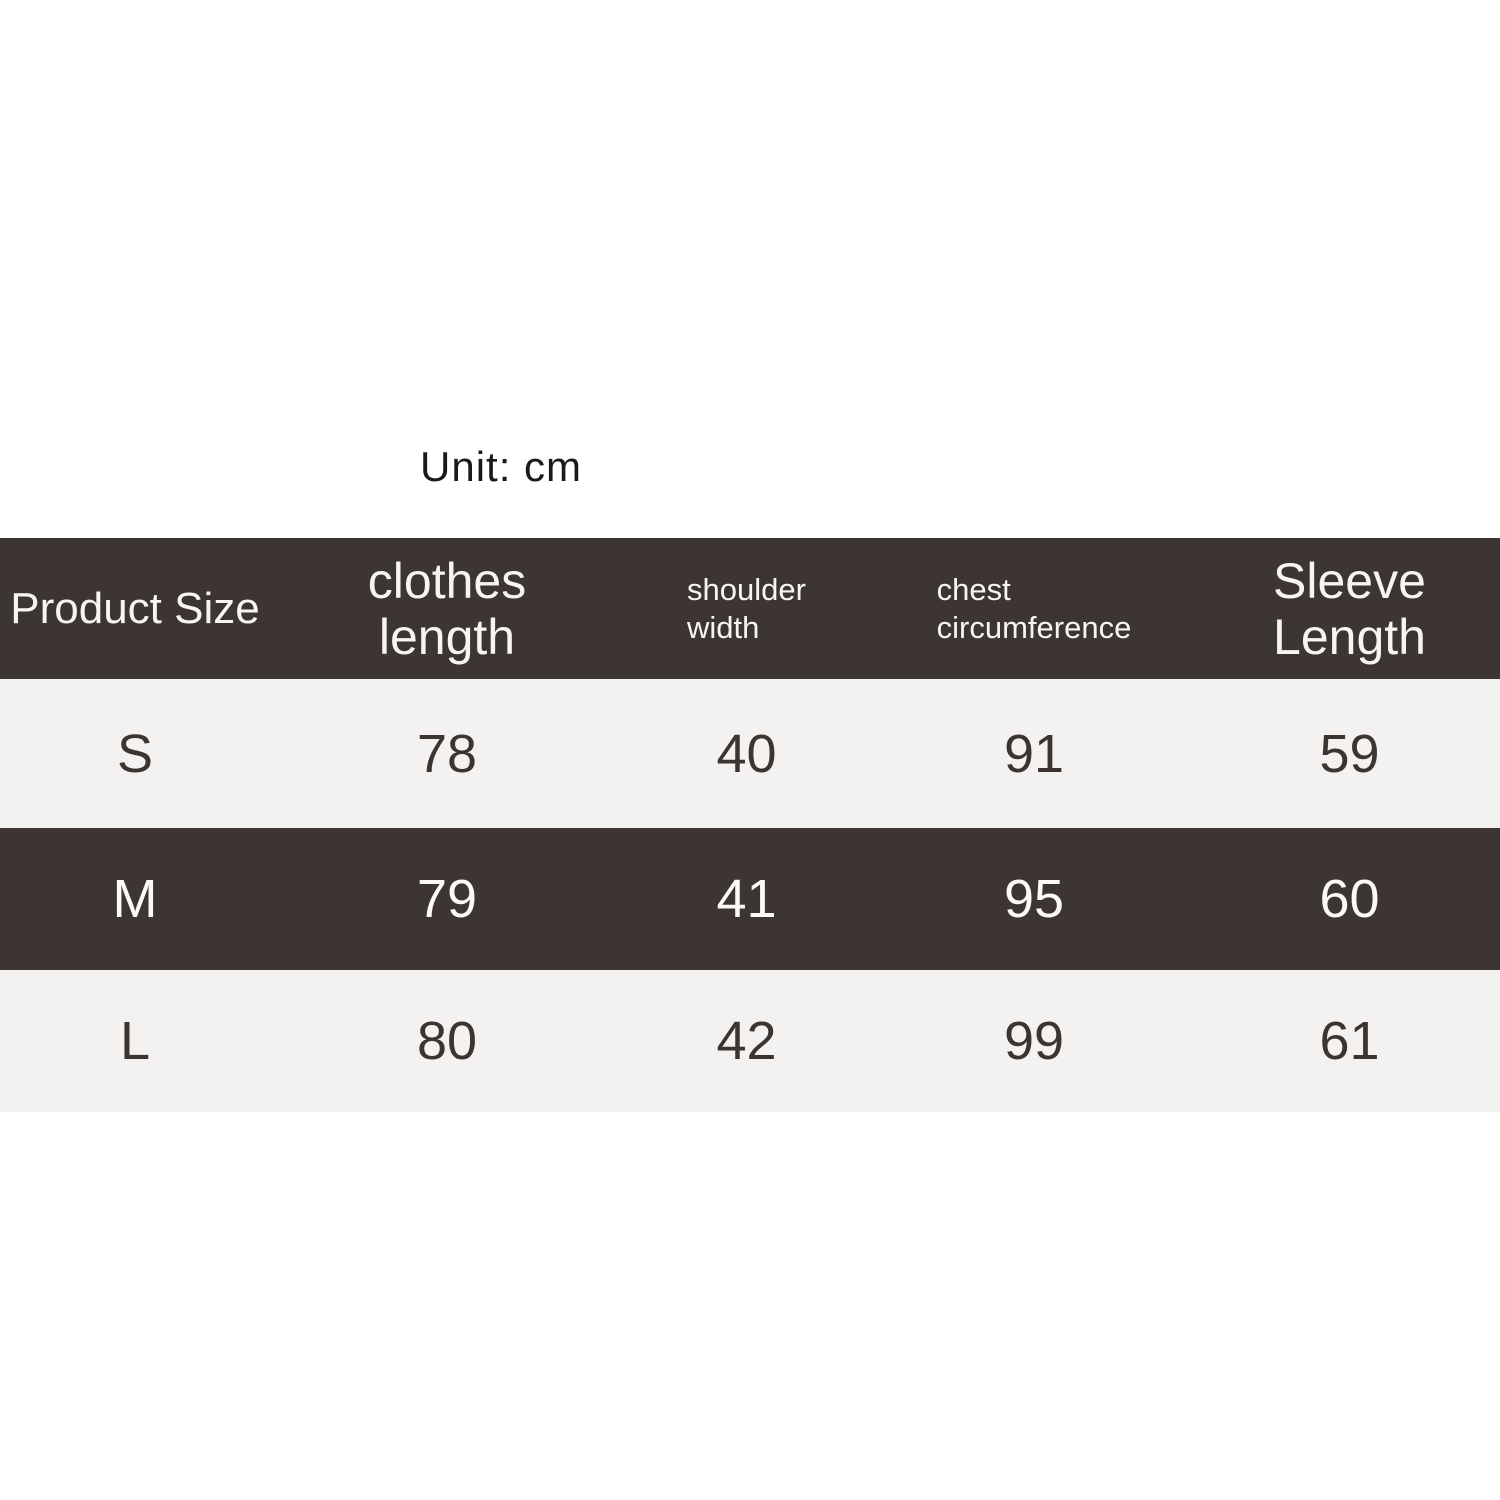 The width and height of the screenshot is (1500, 1500). What do you see at coordinates (1349, 580) in the screenshot?
I see `column-header-sleeve-length-line1: Sleeve` at bounding box center [1349, 580].